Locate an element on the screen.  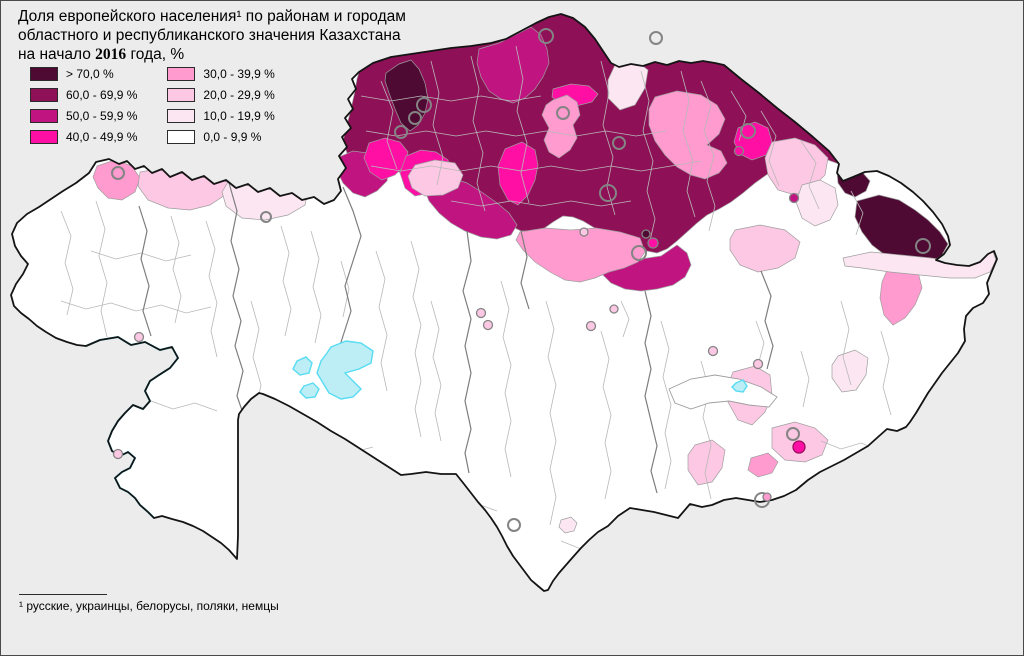
legend-item: 30,0 - 39,9 % is located at coordinates (221, 74).